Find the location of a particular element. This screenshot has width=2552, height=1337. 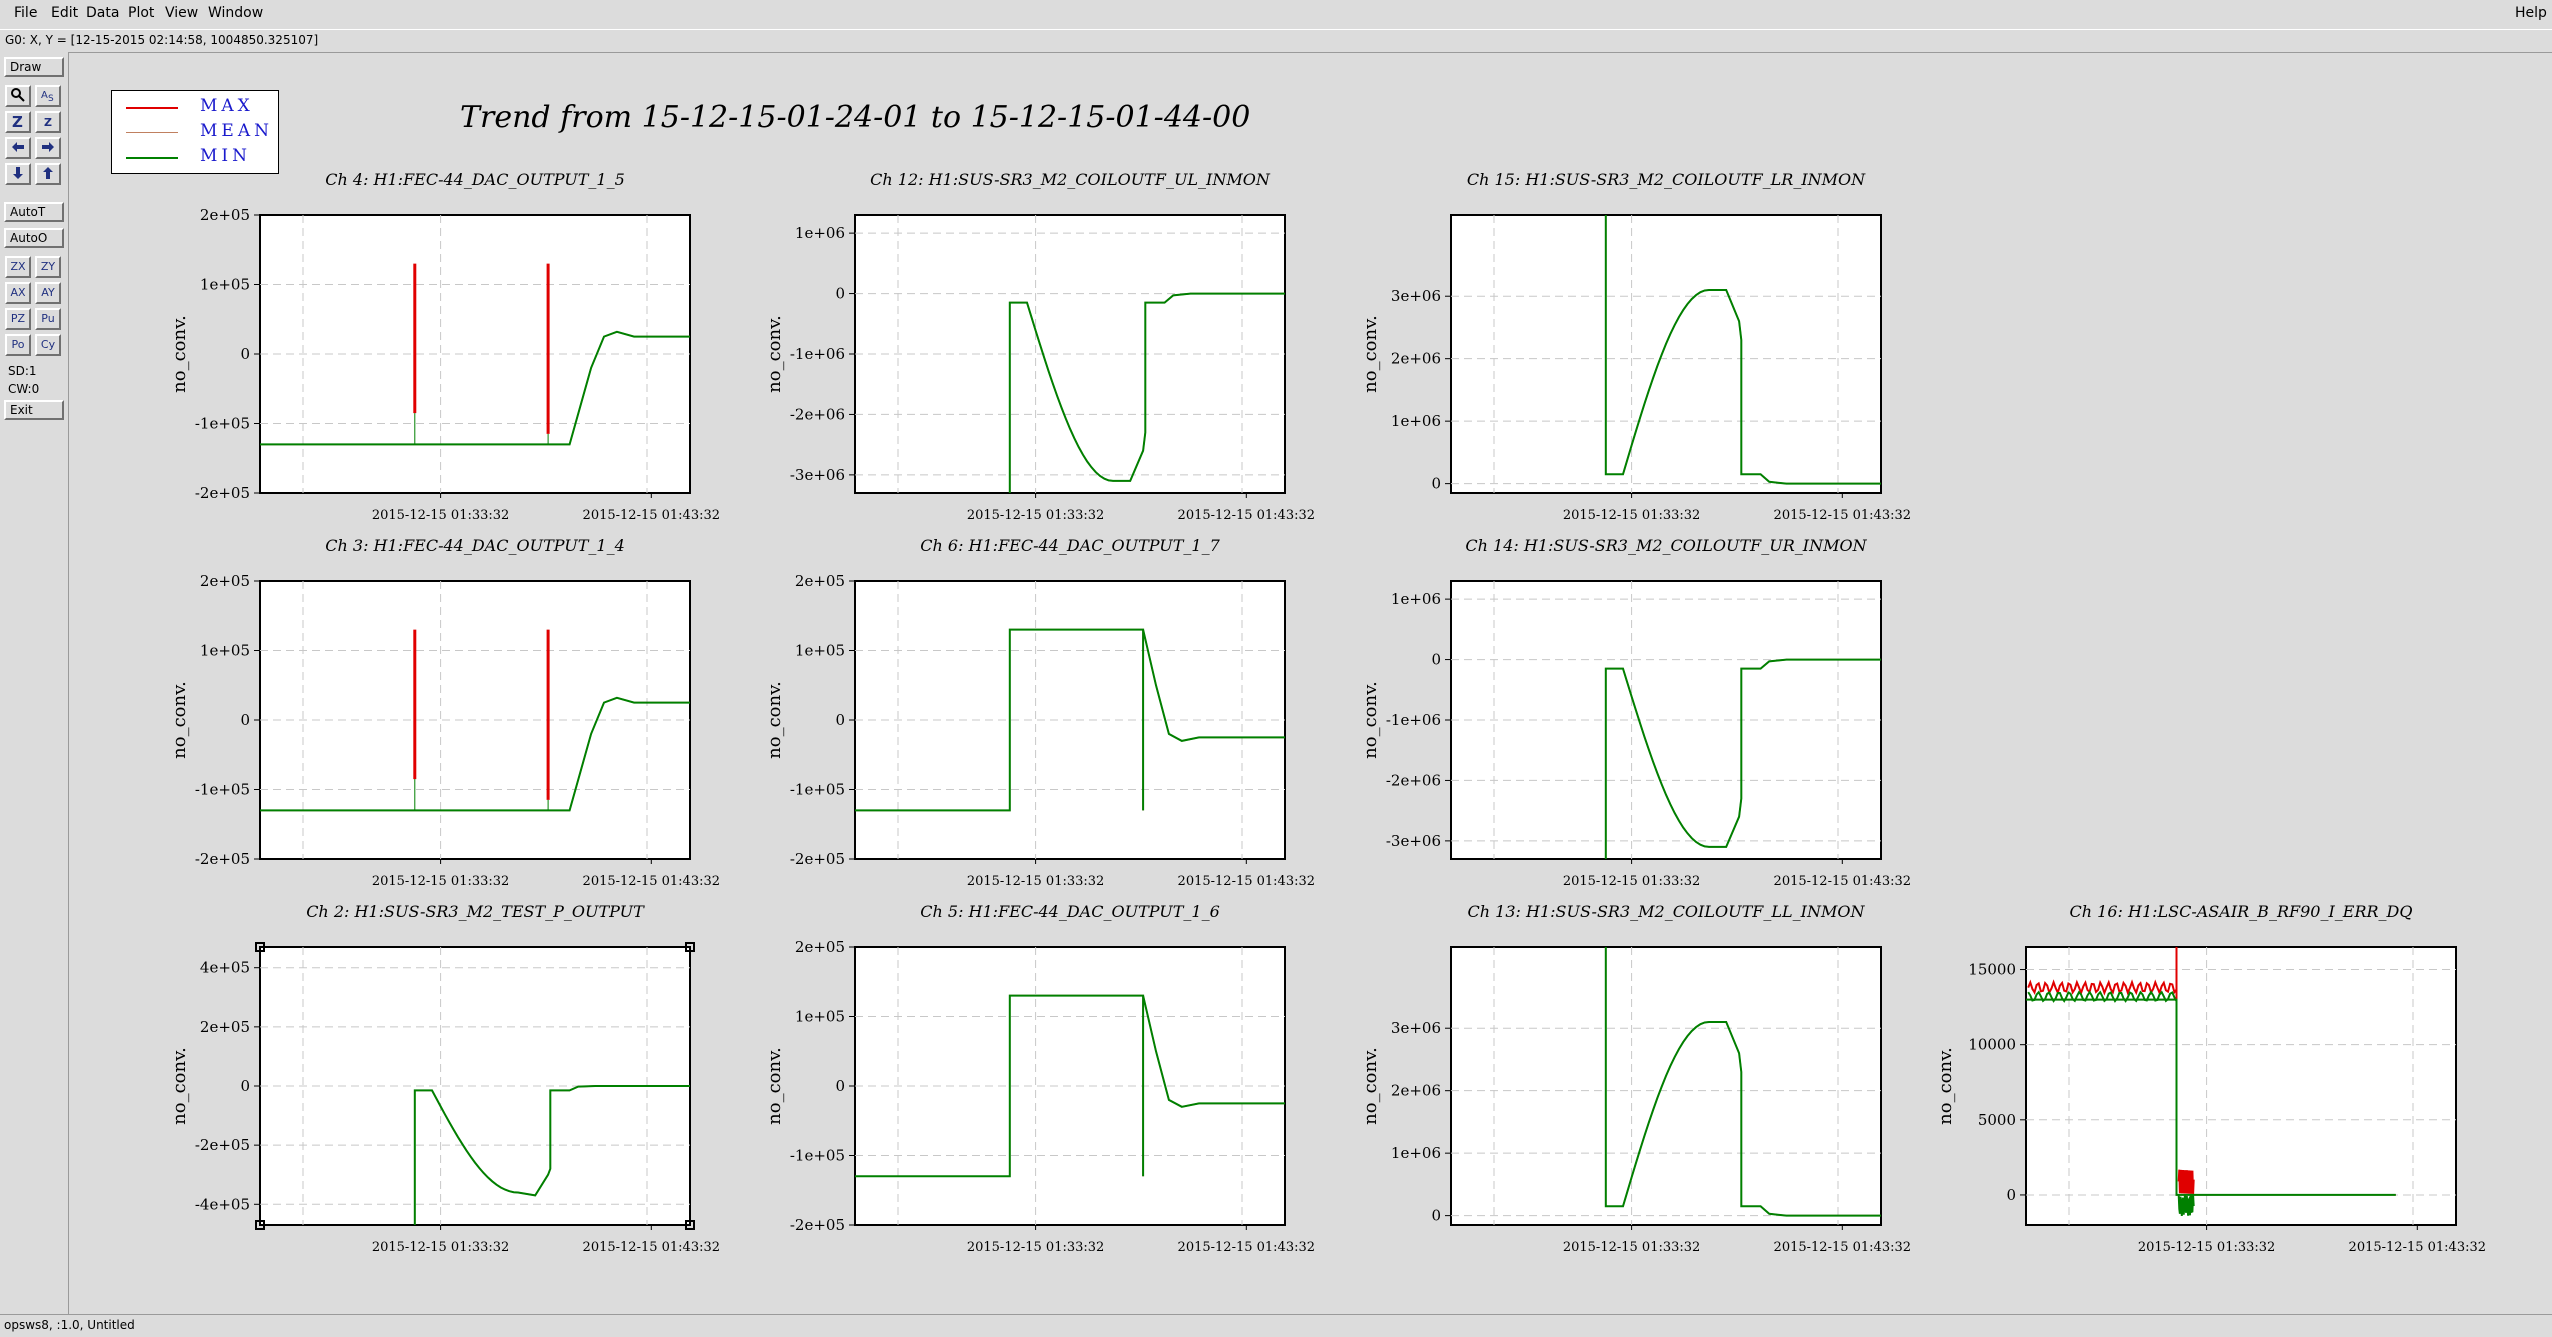

pan-up-button is located at coordinates (48, 174).